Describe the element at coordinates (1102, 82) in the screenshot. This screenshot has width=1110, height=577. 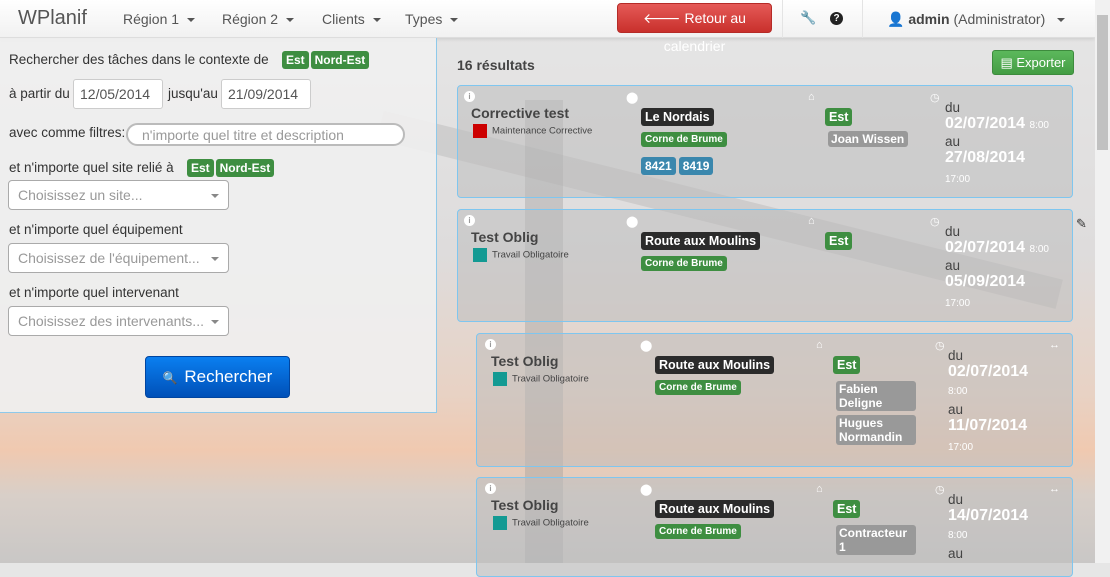
I see `scrollbar-thumb` at that location.